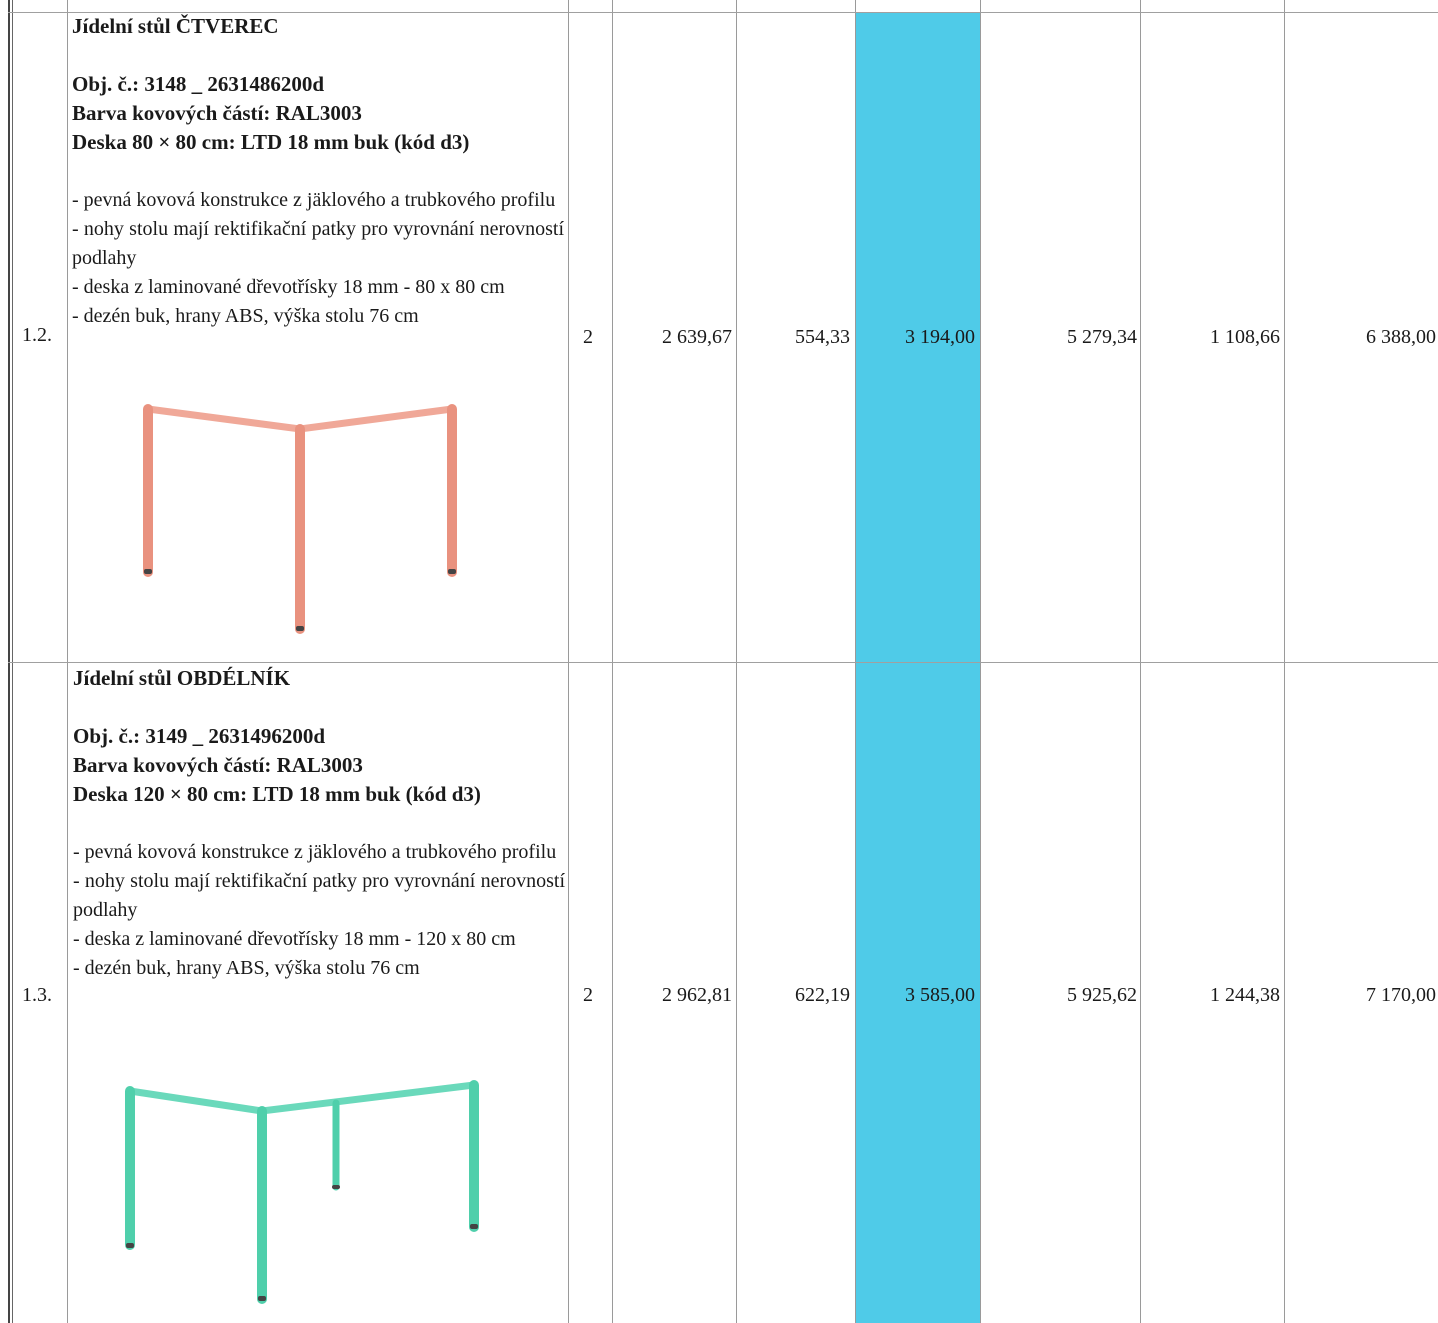 This screenshot has height=1323, width=1438. What do you see at coordinates (12, 661) in the screenshot?
I see `table-left-border-inner` at bounding box center [12, 661].